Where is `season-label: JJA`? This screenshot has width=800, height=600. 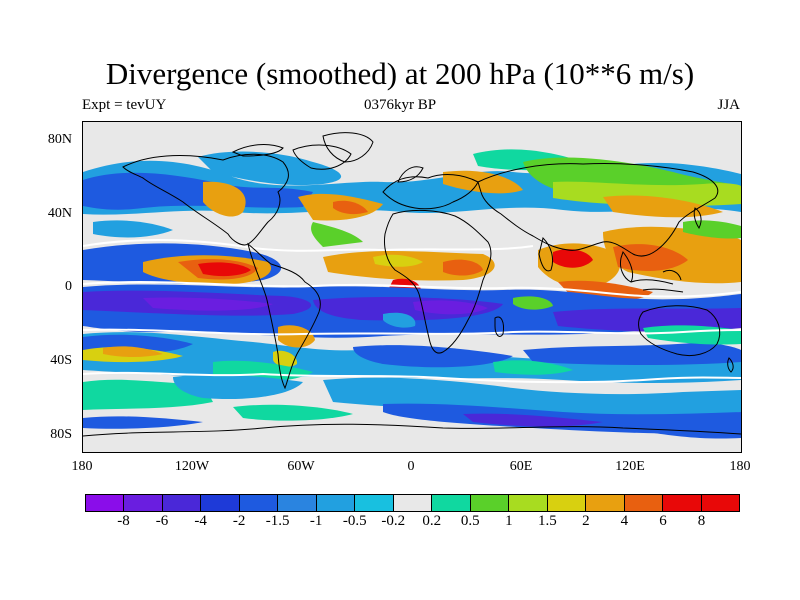
season-label: JJA is located at coordinates (728, 105).